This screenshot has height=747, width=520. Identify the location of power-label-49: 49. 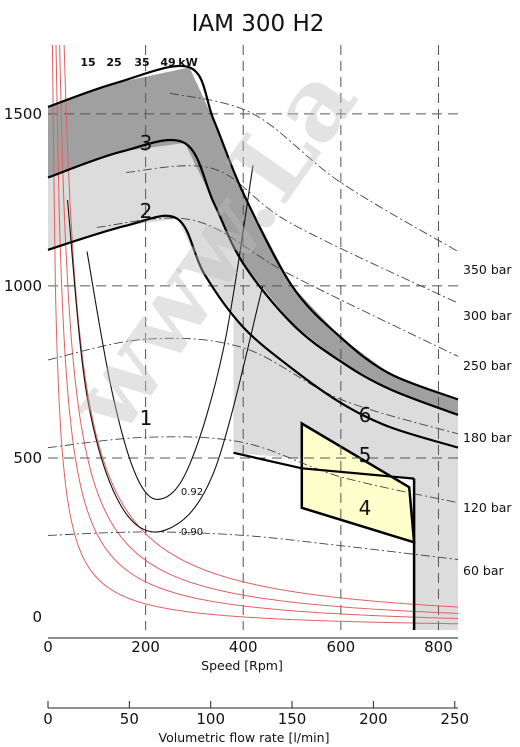
(167, 62).